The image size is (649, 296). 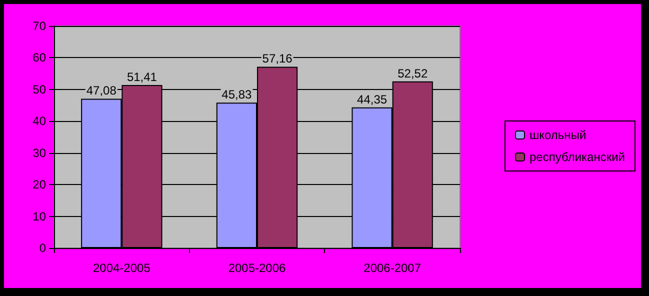 I want to click on x-tick-label: 2005-2006, so click(x=257, y=268).